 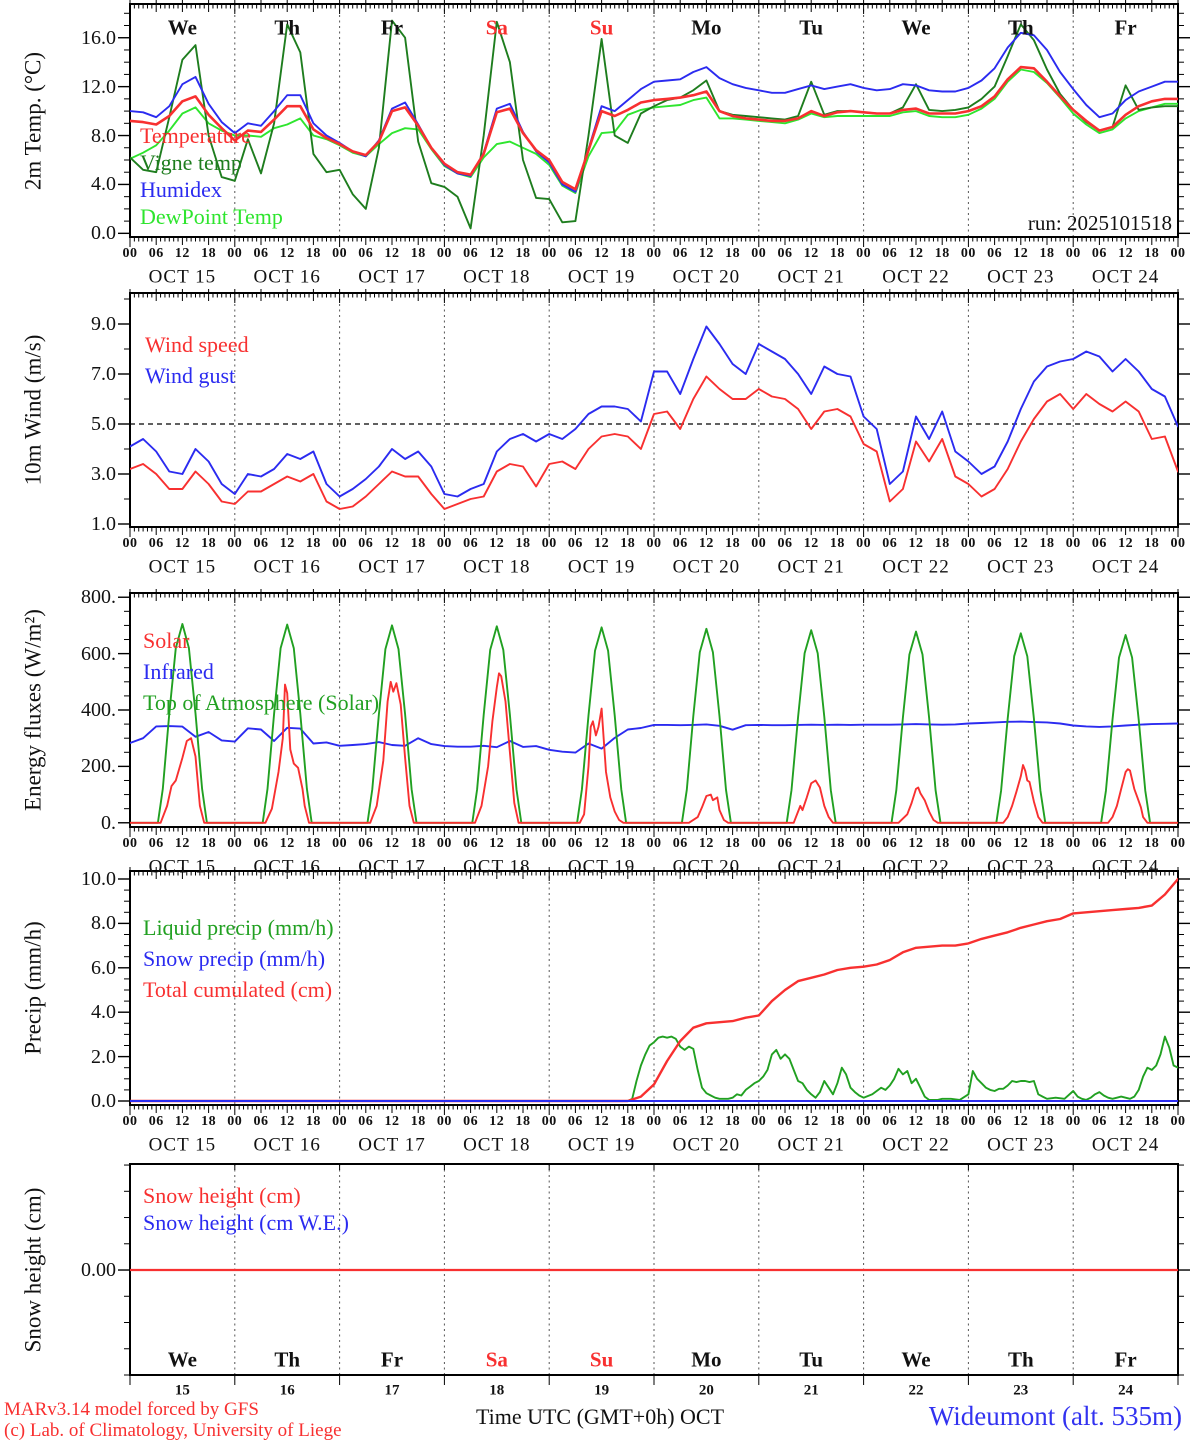 I want to click on legend-label: Top of Atmosphere (Solar), so click(x=261, y=702).